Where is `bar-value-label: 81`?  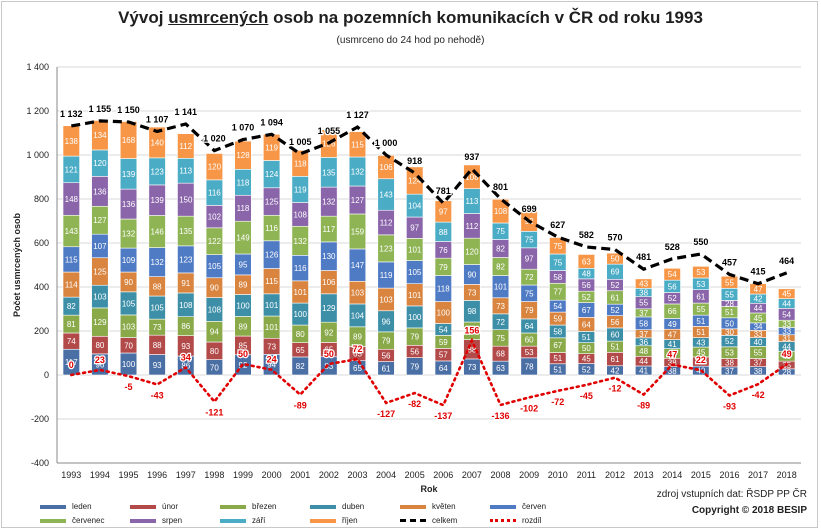 bar-value-label: 81 is located at coordinates (71, 324).